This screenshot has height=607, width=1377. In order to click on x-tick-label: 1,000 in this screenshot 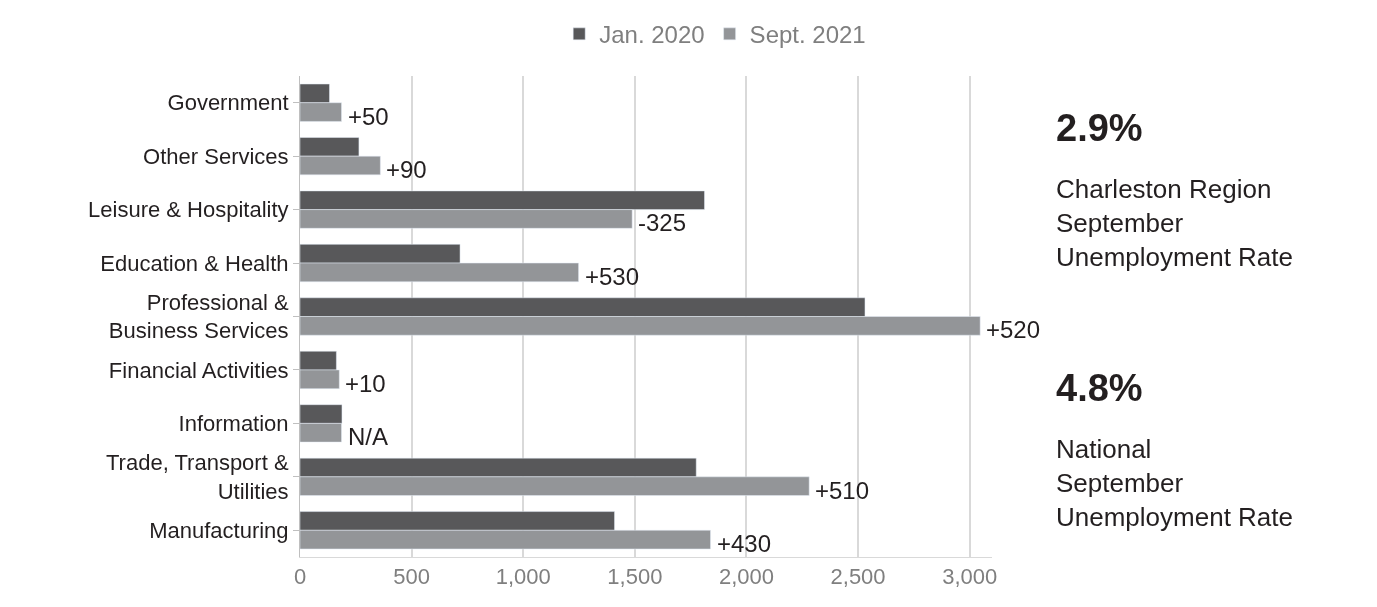, I will do `click(523, 577)`.